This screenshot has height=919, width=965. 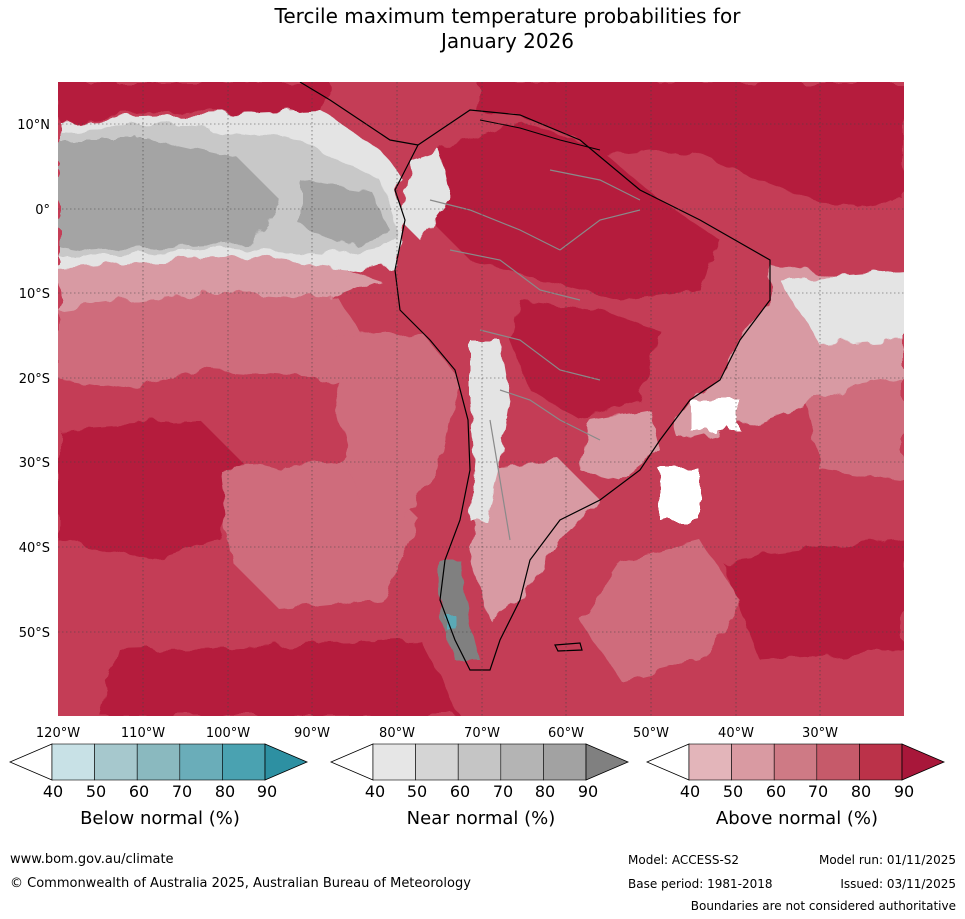 I want to click on footer-model: Model: ACCESS-S2, so click(x=684, y=860).